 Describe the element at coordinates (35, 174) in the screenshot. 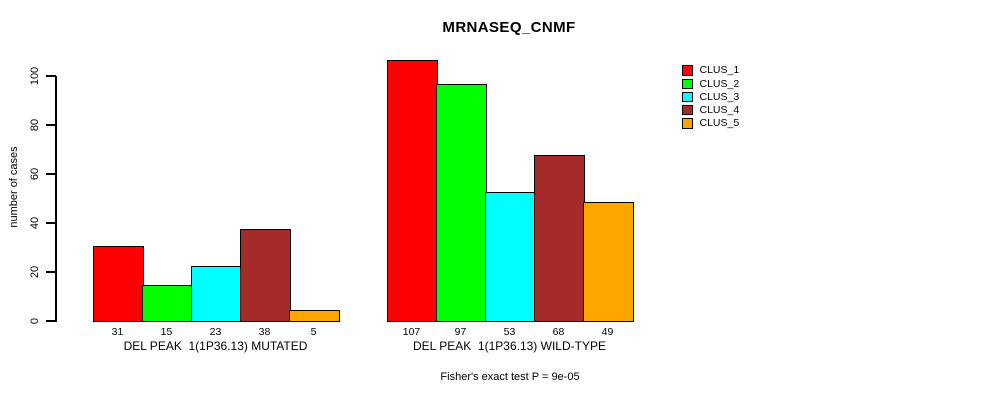

I see `y-tick-label: 60` at that location.